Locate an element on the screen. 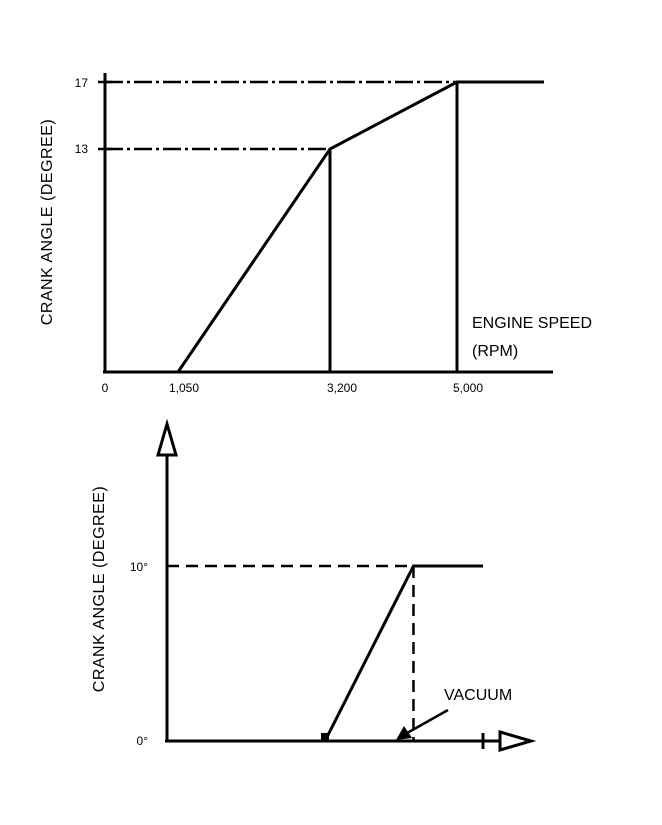 The image size is (662, 825). chart2-vacuum-arrowhead is located at coordinates (404, 733).